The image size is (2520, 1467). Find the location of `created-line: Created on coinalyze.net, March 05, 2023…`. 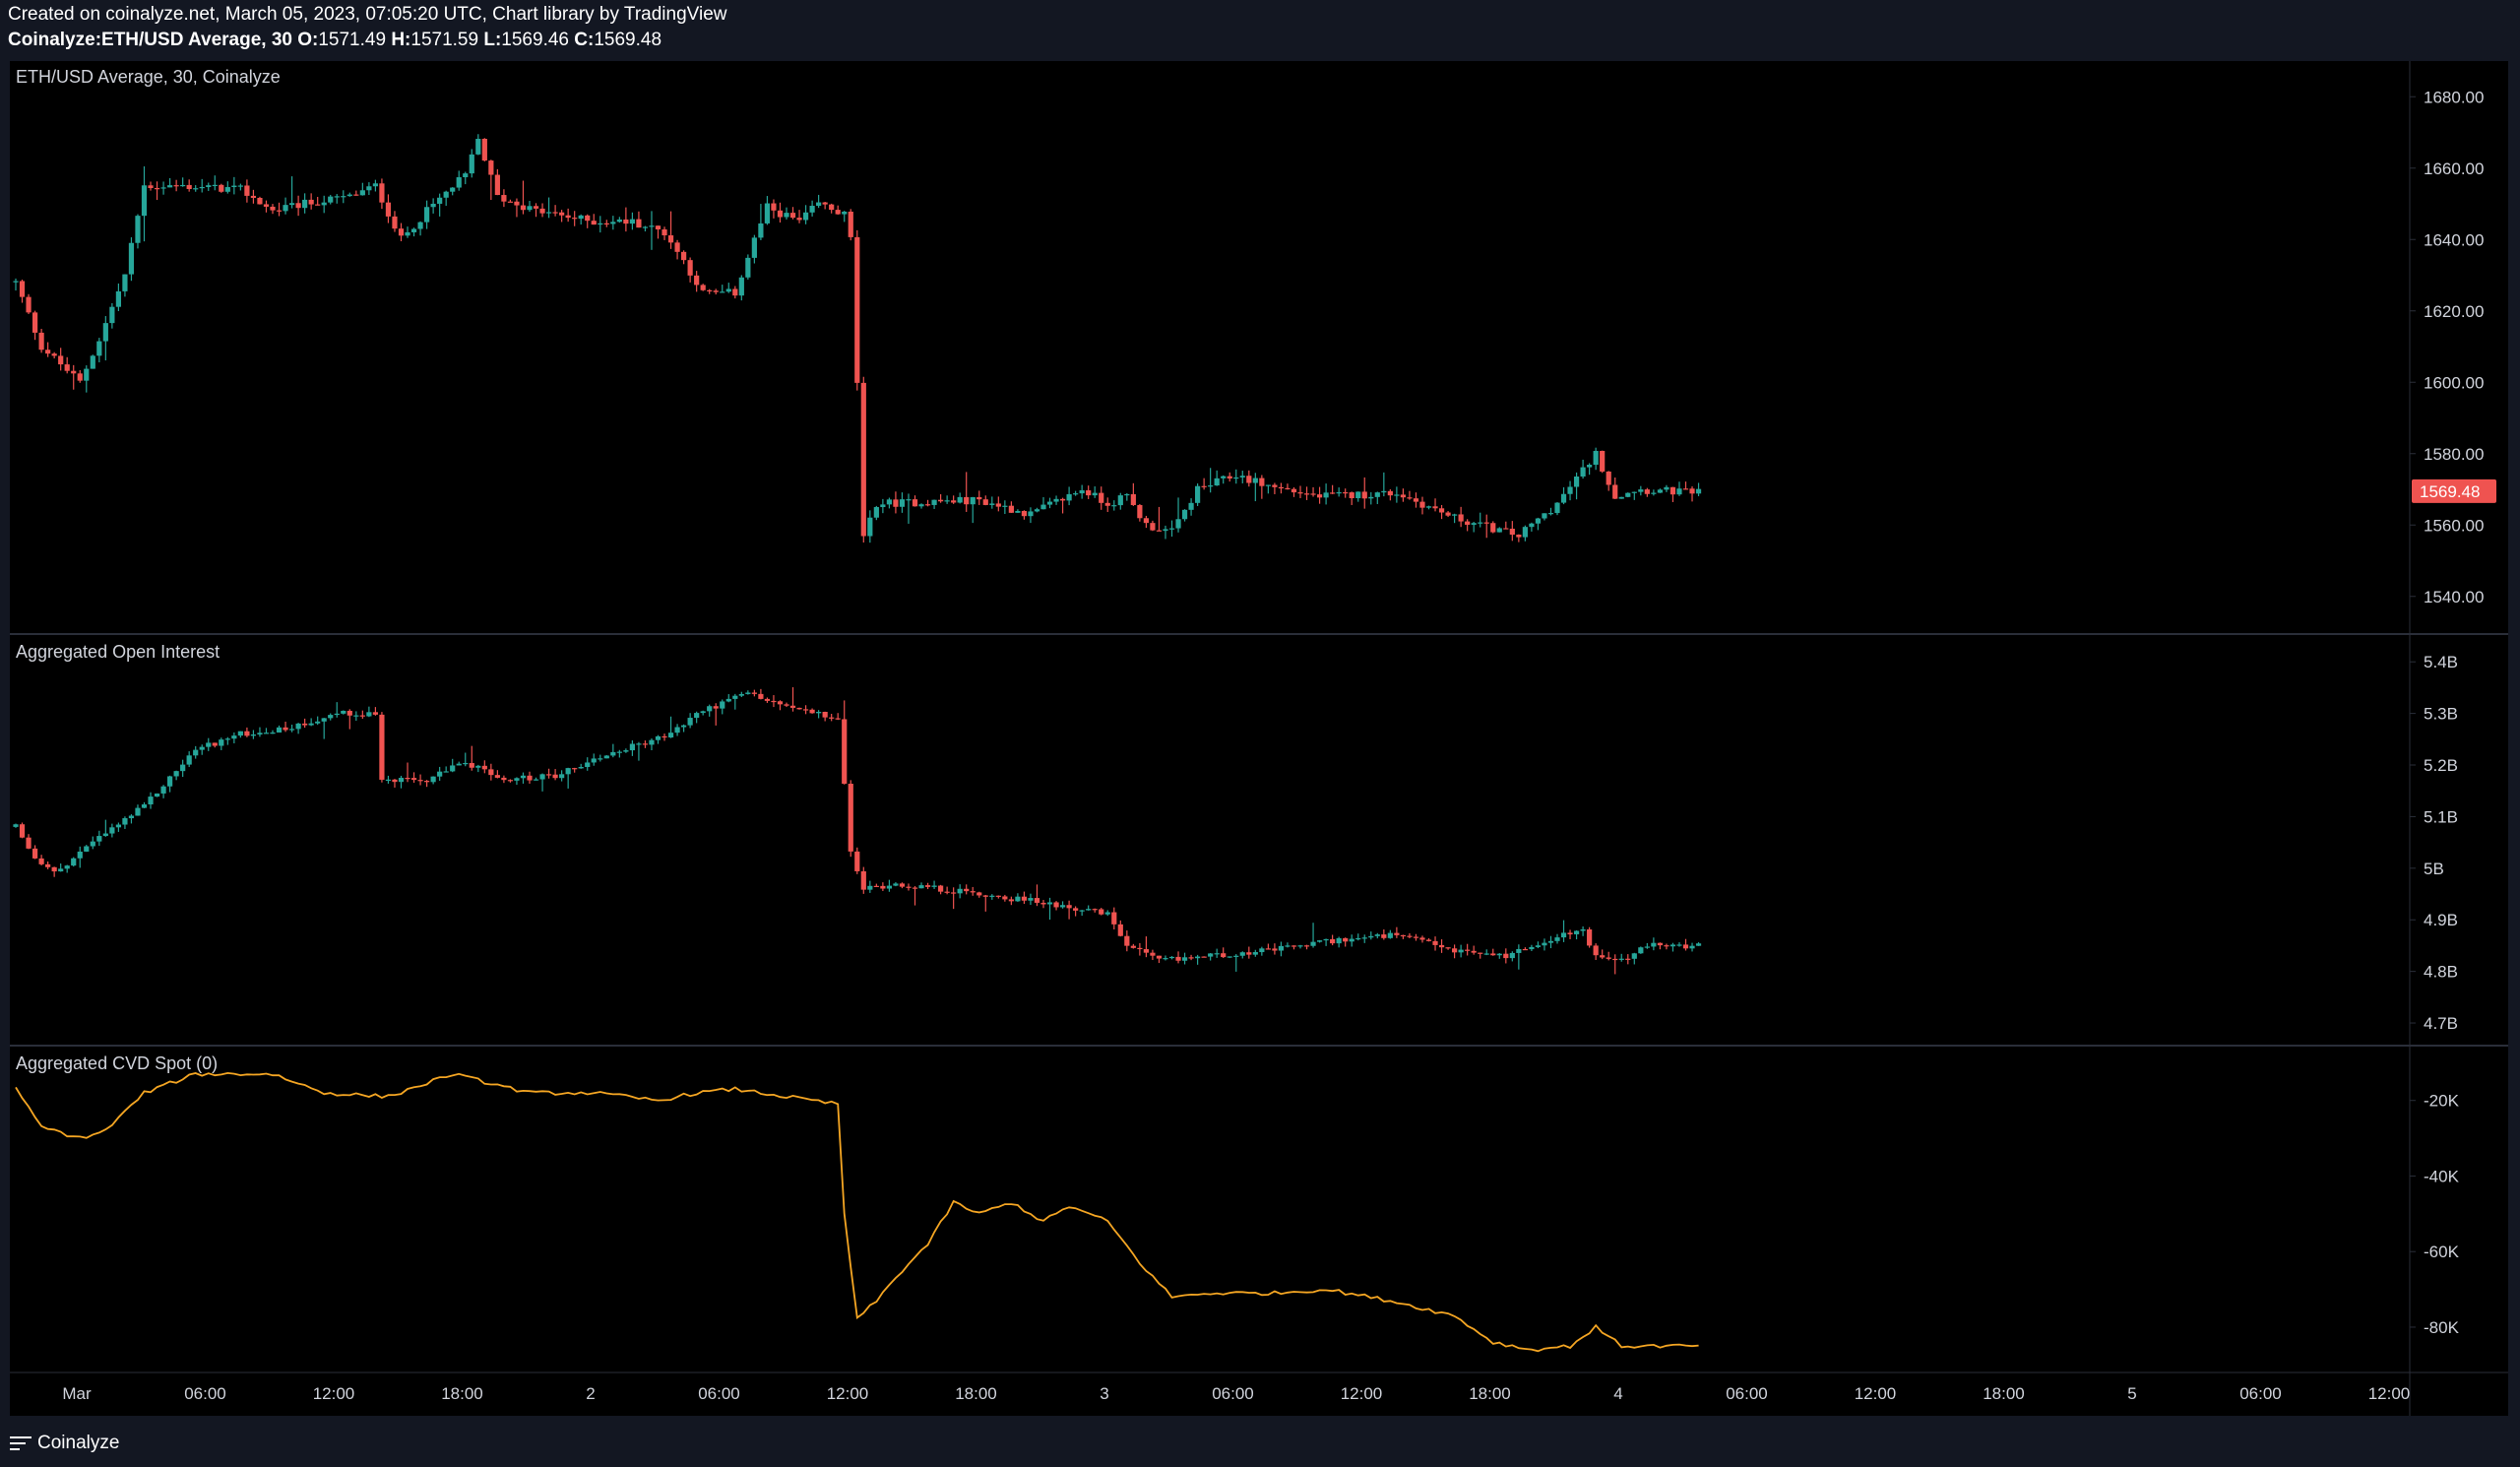

created-line: Created on coinalyze.net, March 05, 2023… is located at coordinates (367, 14).